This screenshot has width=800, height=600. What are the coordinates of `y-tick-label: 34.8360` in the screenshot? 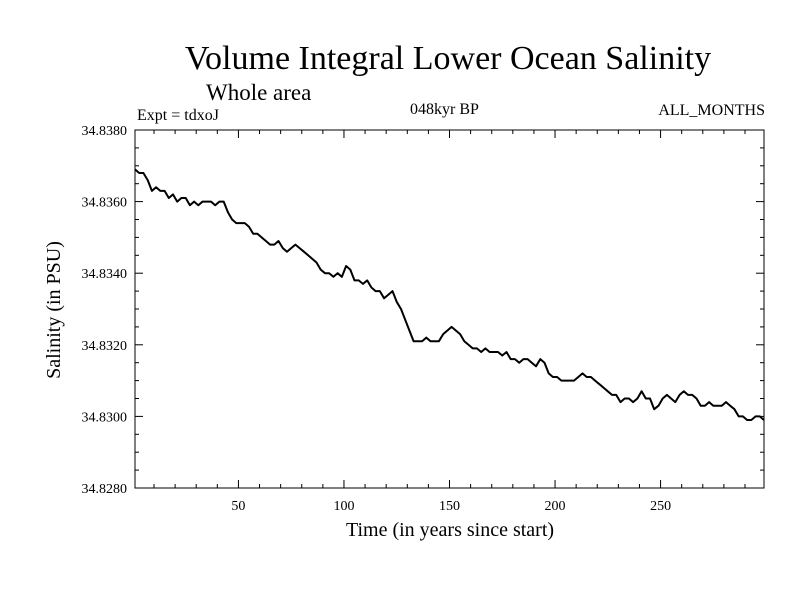 It's located at (105, 203).